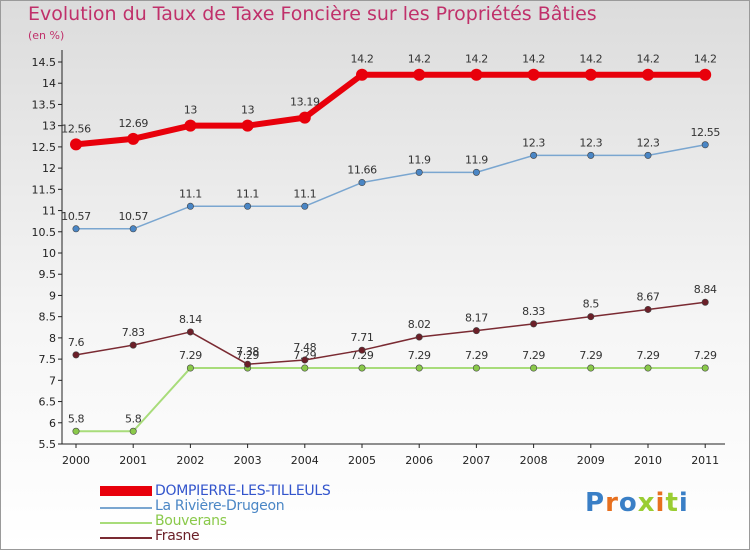 This screenshot has height=550, width=750. What do you see at coordinates (126, 491) in the screenshot?
I see `legend-swatch-dompierre` at bounding box center [126, 491].